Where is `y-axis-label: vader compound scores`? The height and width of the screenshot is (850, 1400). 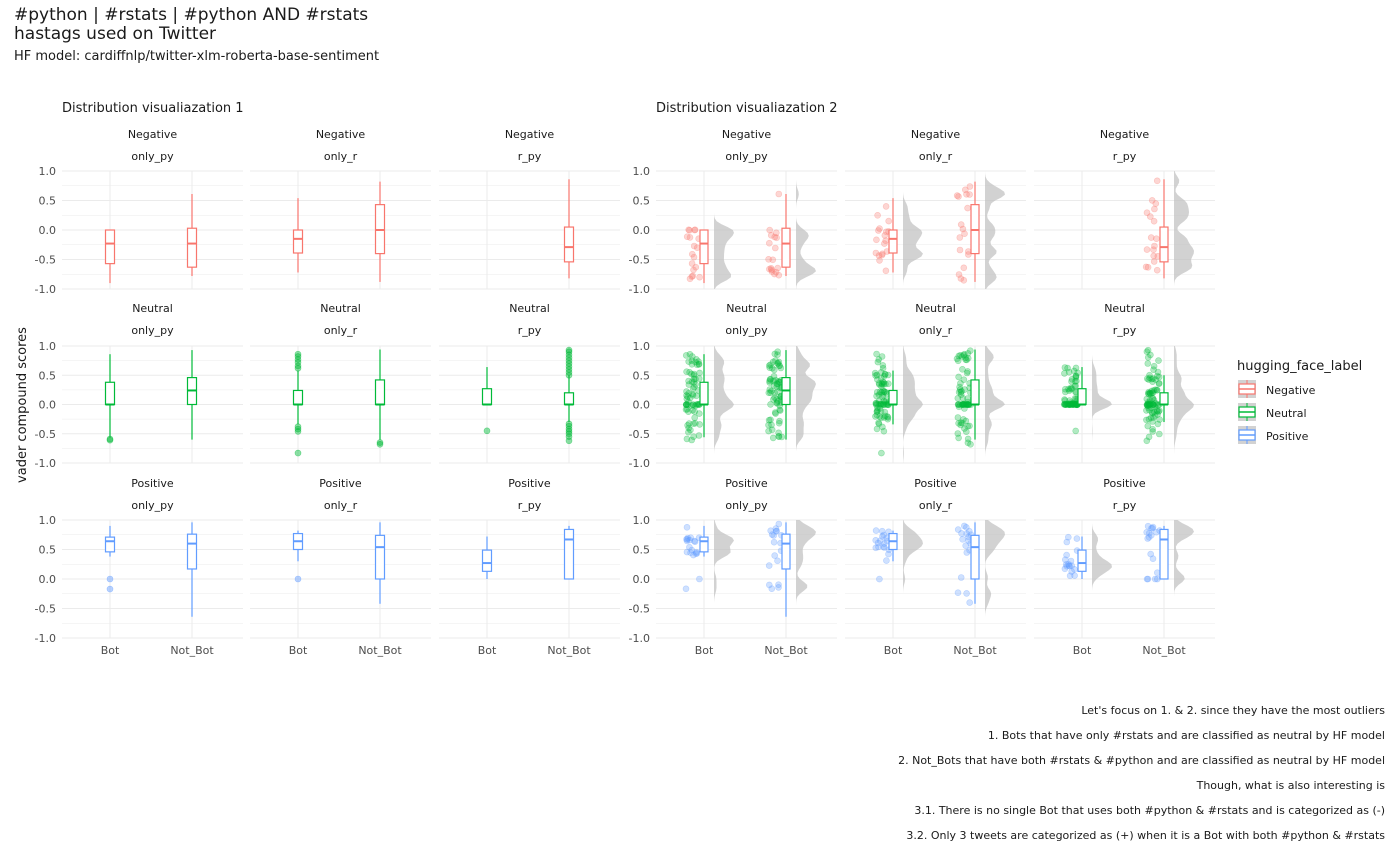 y-axis-label: vader compound scores is located at coordinates (22, 405).